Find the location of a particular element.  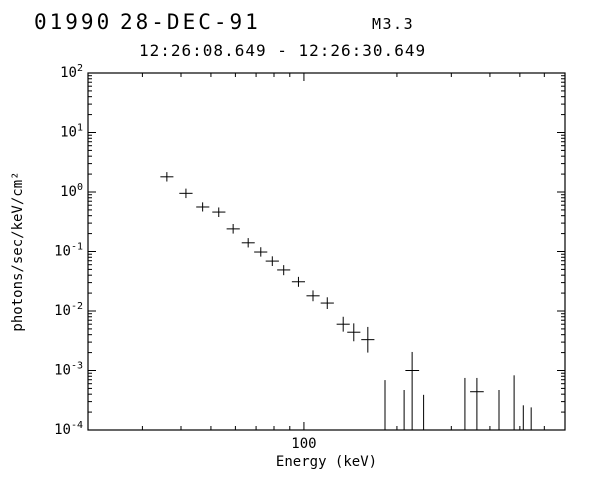

flare-class-label: M3.3 is located at coordinates (393, 24).